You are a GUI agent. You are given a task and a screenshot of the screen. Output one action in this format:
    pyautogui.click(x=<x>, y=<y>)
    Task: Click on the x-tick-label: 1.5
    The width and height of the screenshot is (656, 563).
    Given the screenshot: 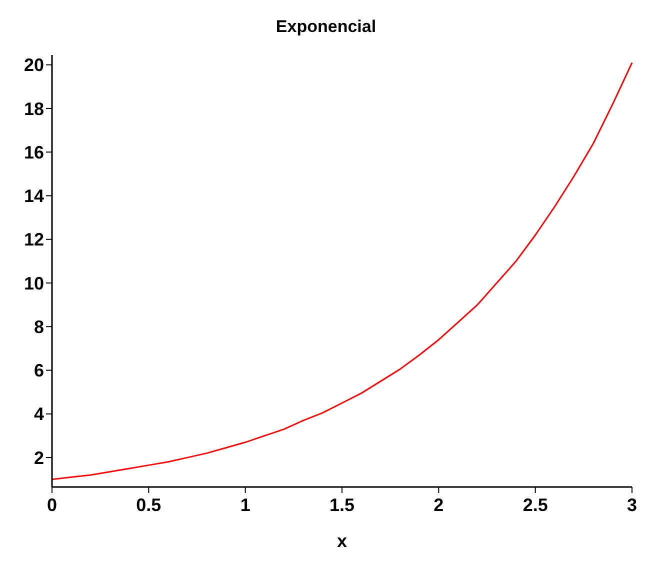 What is the action you would take?
    pyautogui.click(x=342, y=505)
    